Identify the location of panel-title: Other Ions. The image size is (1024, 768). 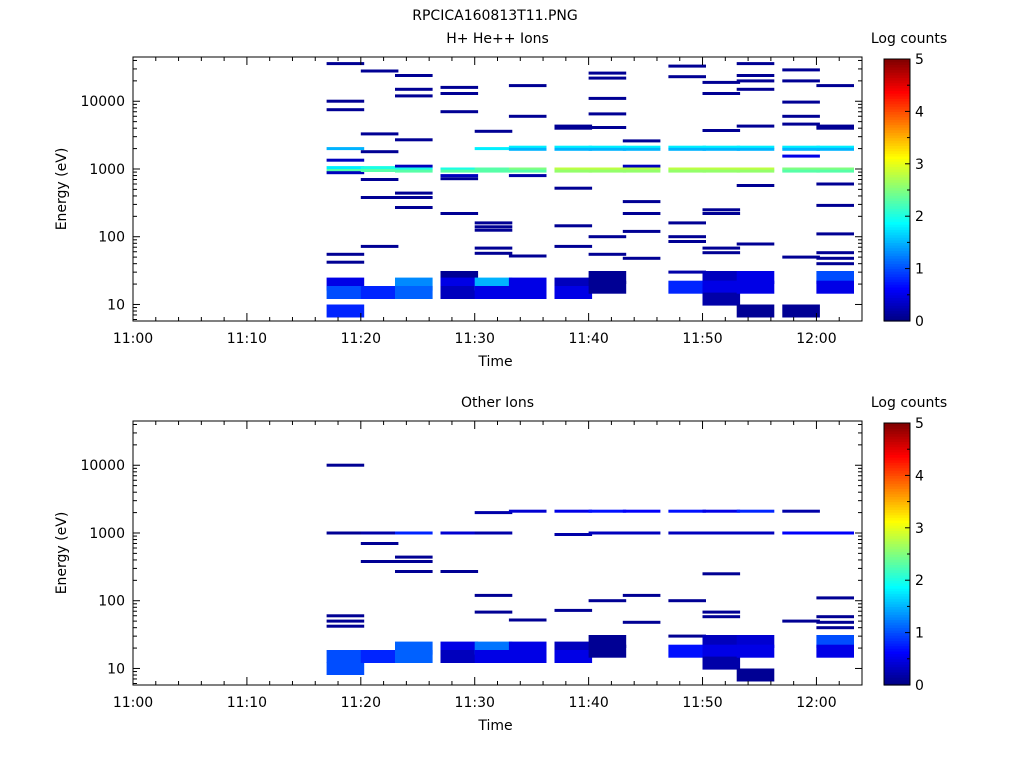
(497, 403).